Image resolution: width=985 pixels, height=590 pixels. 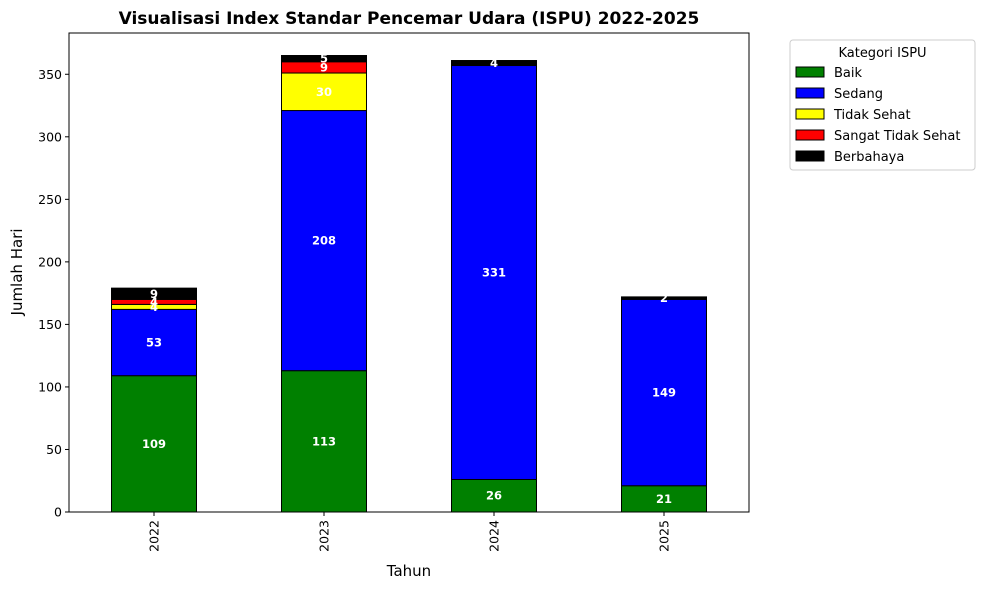 I want to click on data-label: 5, so click(x=324, y=59).